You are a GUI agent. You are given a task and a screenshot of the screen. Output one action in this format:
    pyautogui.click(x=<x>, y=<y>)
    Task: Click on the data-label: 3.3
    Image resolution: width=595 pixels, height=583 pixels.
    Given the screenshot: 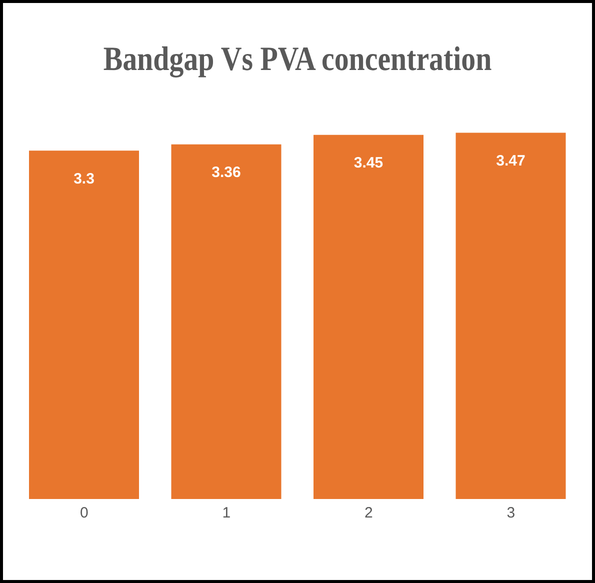 What is the action you would take?
    pyautogui.click(x=84, y=179)
    